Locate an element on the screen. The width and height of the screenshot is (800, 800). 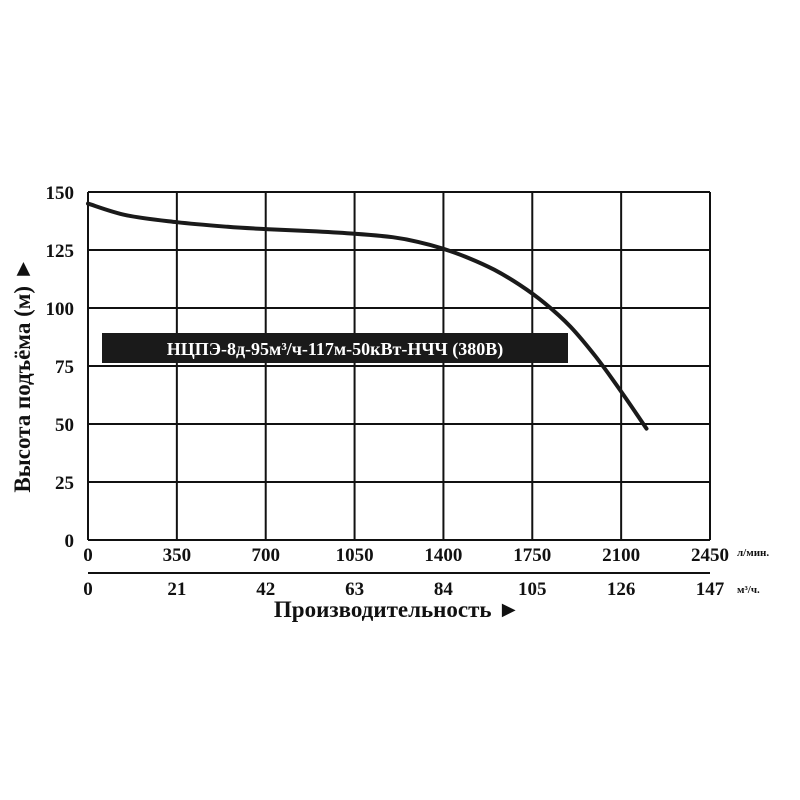
y-tick-label: 50 is located at coordinates (64, 425).